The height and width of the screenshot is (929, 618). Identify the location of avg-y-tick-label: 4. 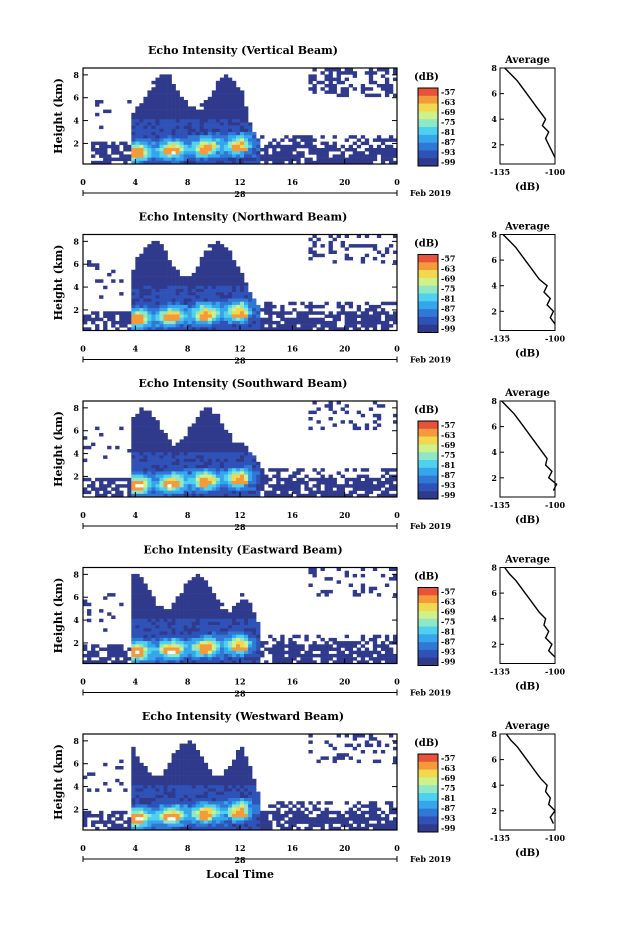
(494, 452).